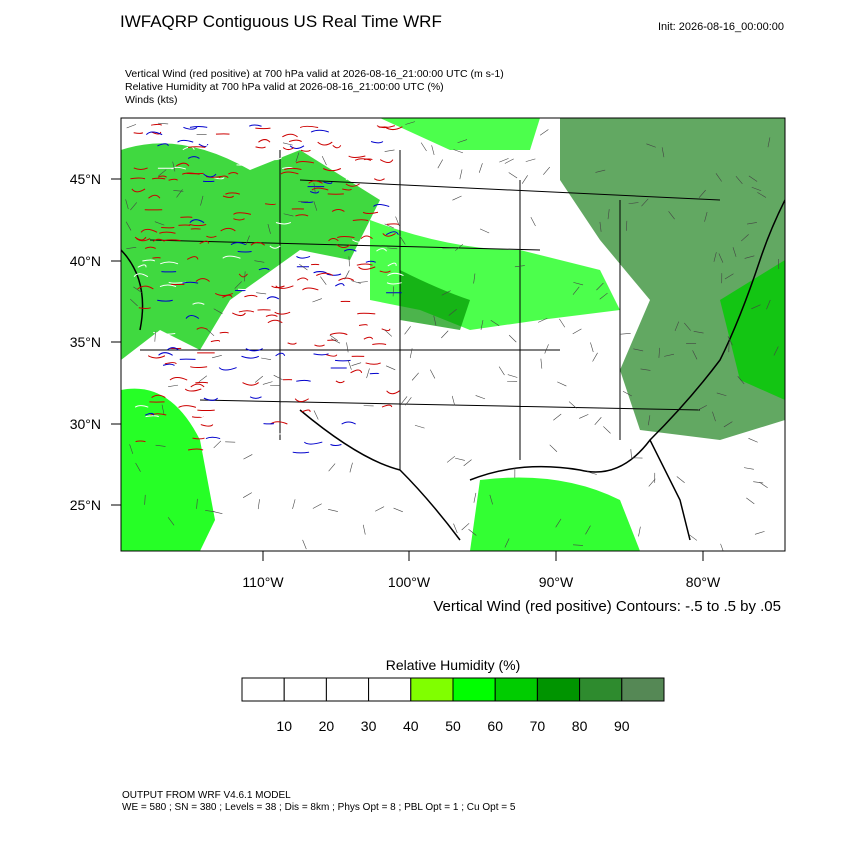 The height and width of the screenshot is (850, 850). What do you see at coordinates (327, 726) in the screenshot?
I see `colorbar-label: 20` at bounding box center [327, 726].